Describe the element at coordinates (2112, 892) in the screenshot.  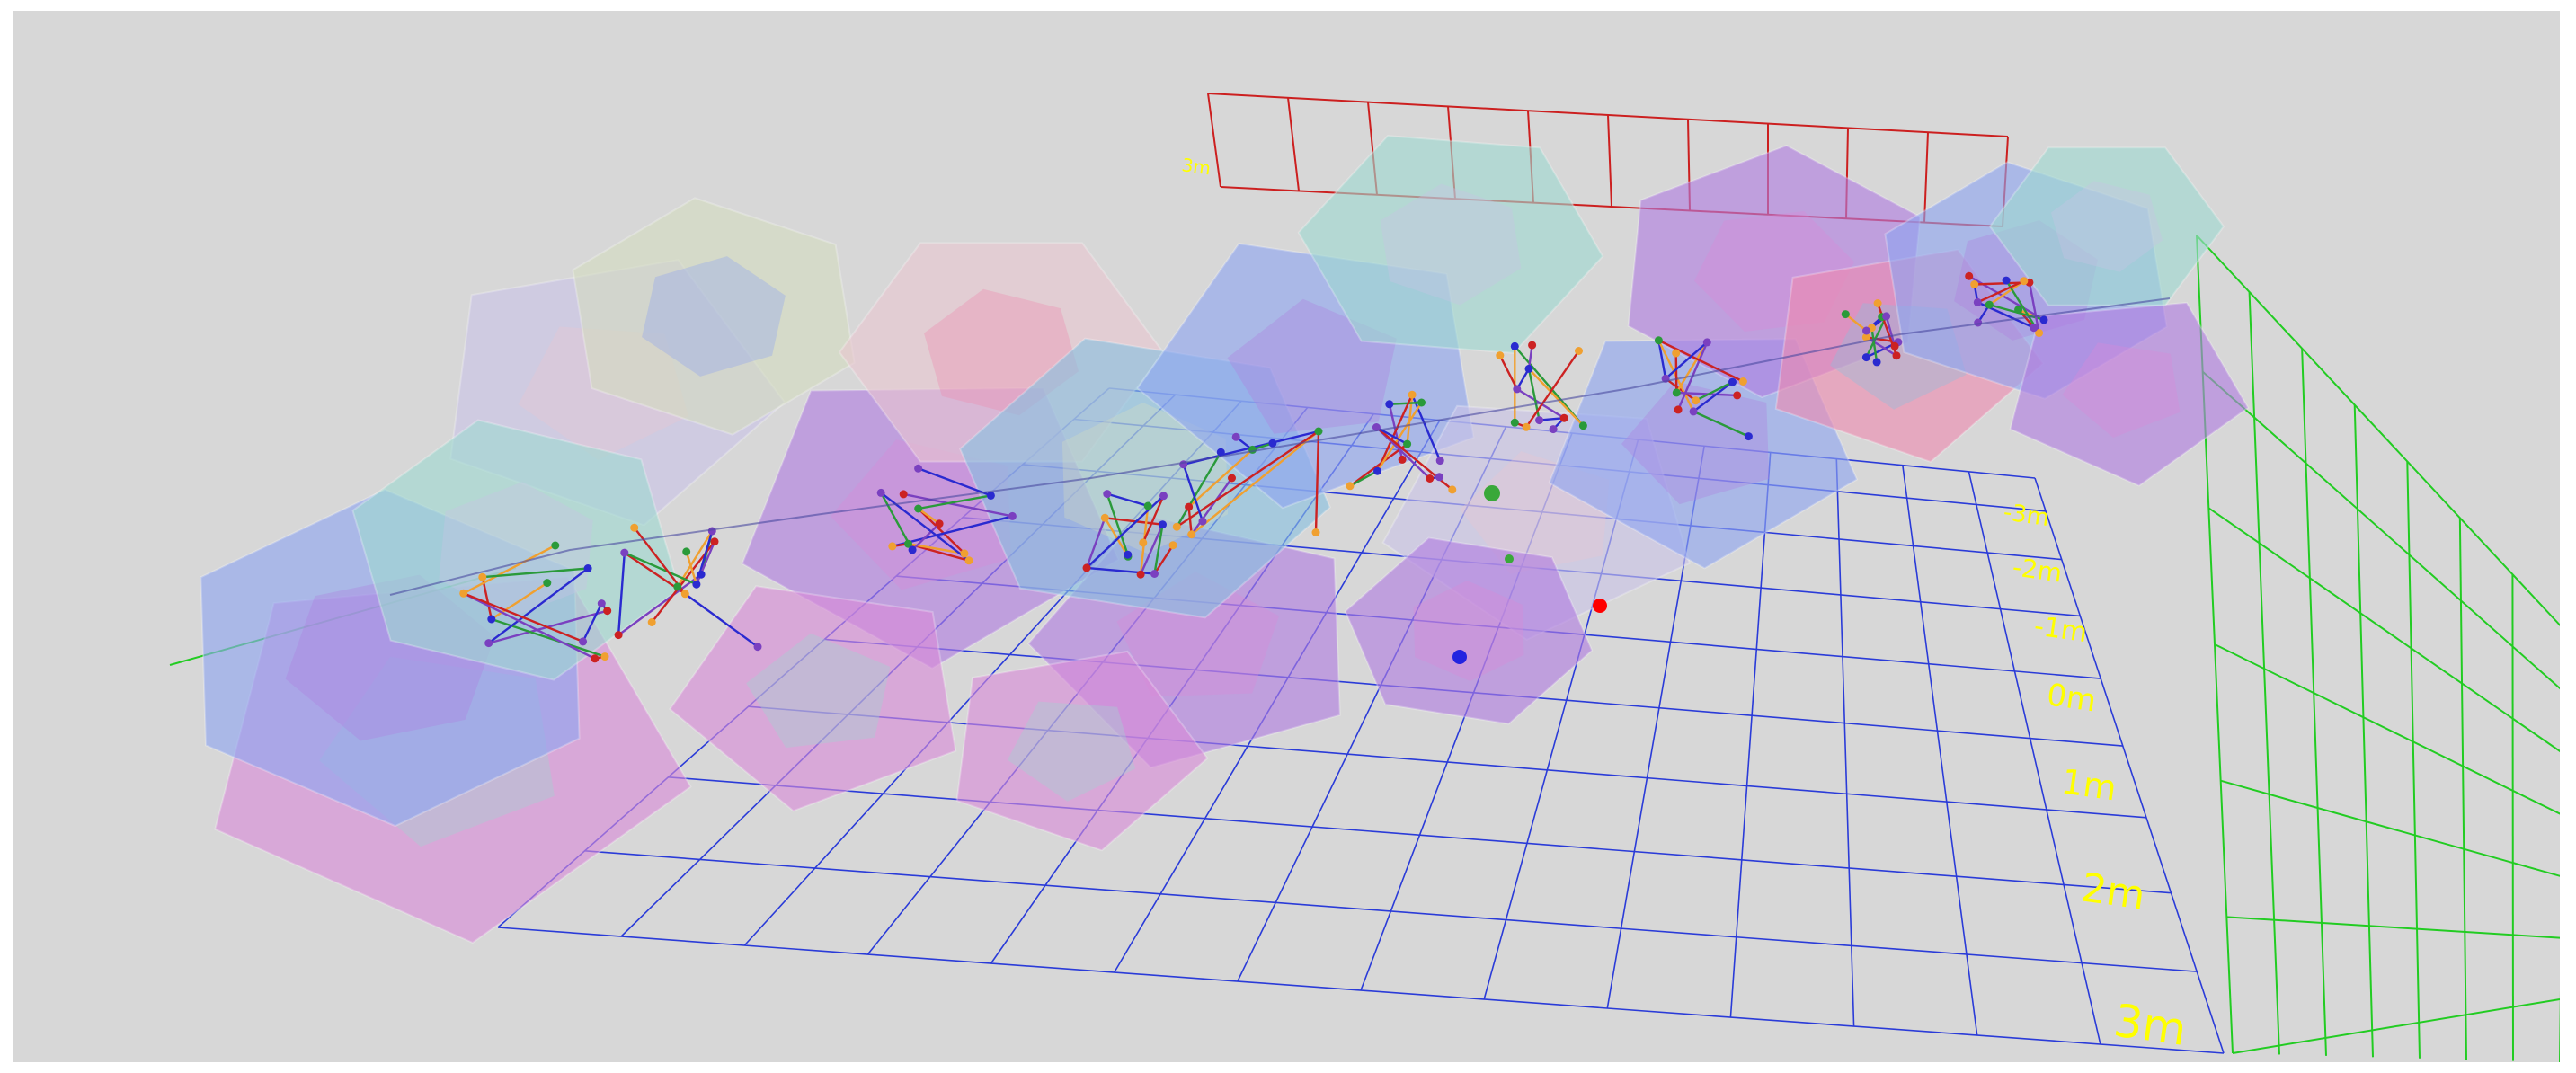
I see `axis-label-2: 2m` at that location.